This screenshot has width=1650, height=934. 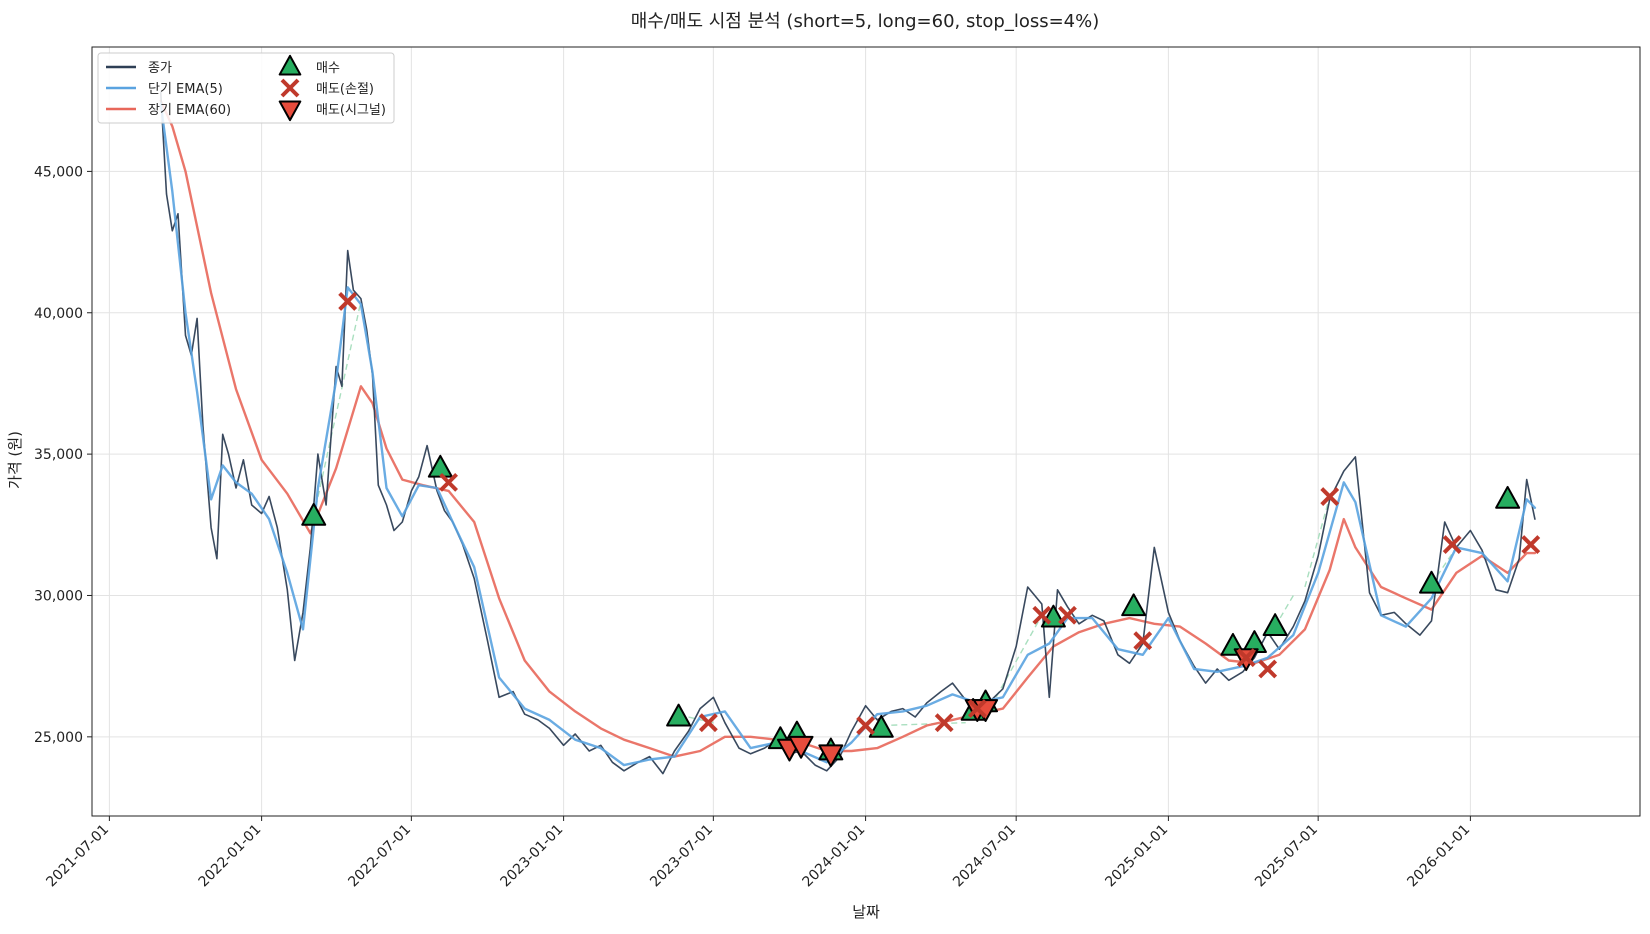 I want to click on legend-label: 매도(시그널), so click(x=351, y=110).